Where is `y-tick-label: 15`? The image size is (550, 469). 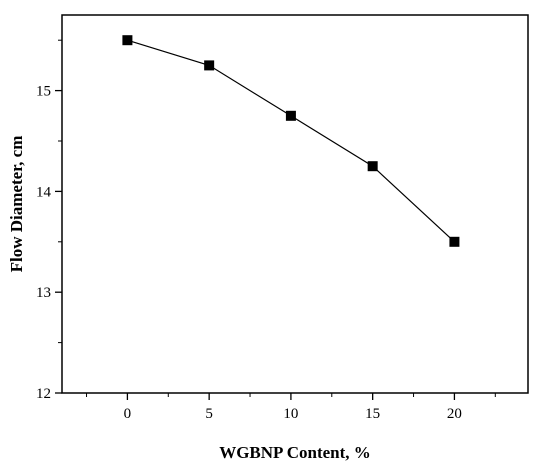
y-tick-label: 15 is located at coordinates (43, 92).